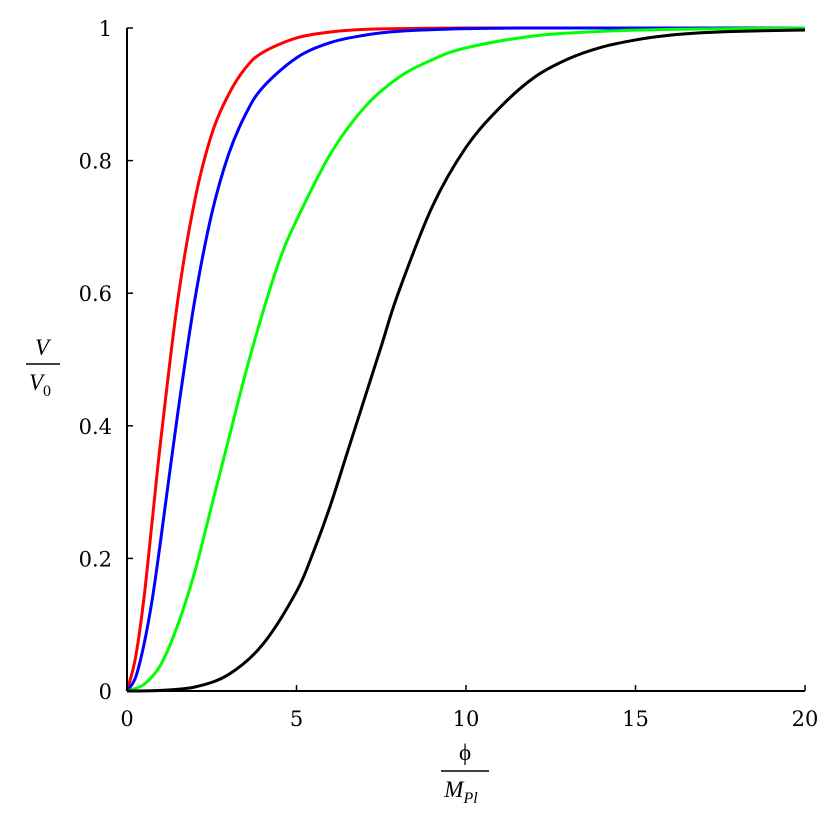  What do you see at coordinates (470, 798) in the screenshot?
I see `x-axis-label-subscript: Pl` at bounding box center [470, 798].